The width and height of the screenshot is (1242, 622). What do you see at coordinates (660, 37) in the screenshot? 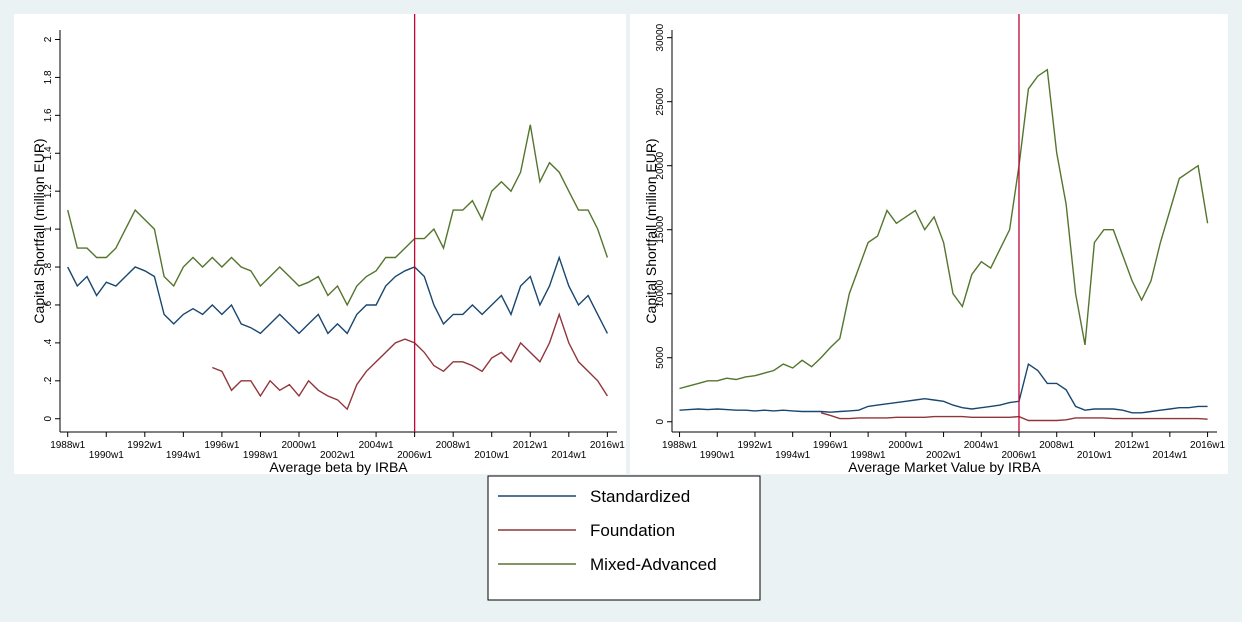
I see `y-tick-label: 30000` at bounding box center [660, 37].